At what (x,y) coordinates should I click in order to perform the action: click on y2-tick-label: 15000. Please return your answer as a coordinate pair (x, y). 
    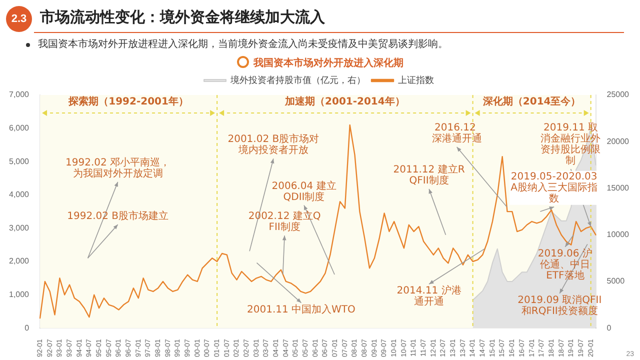
    Looking at the image, I should click on (618, 187).